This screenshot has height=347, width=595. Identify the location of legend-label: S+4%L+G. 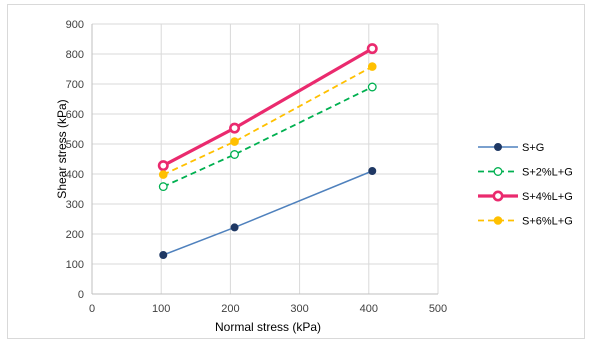
(547, 197).